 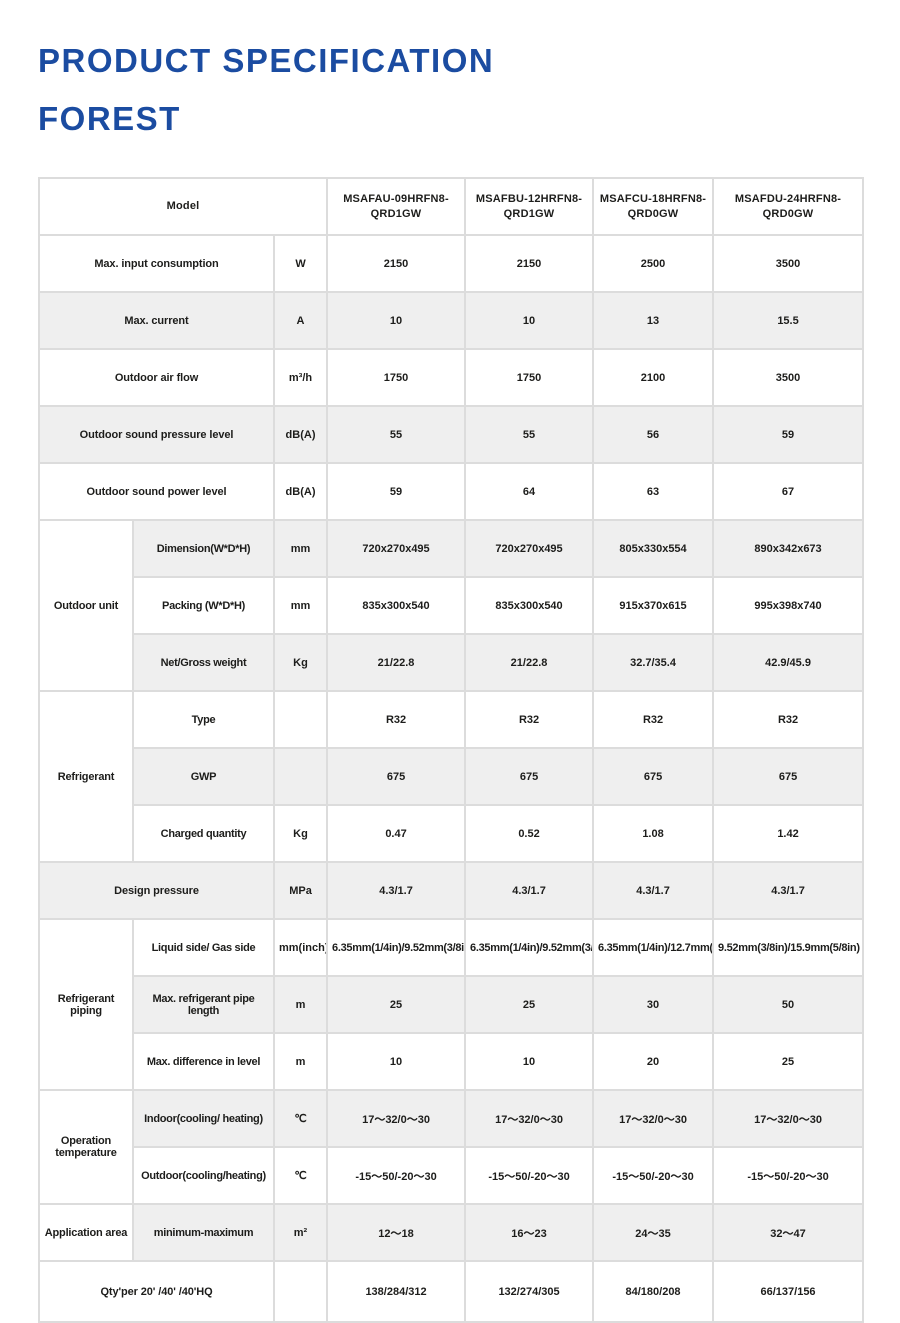 What do you see at coordinates (653, 320) in the screenshot?
I see `value-cell: 13` at bounding box center [653, 320].